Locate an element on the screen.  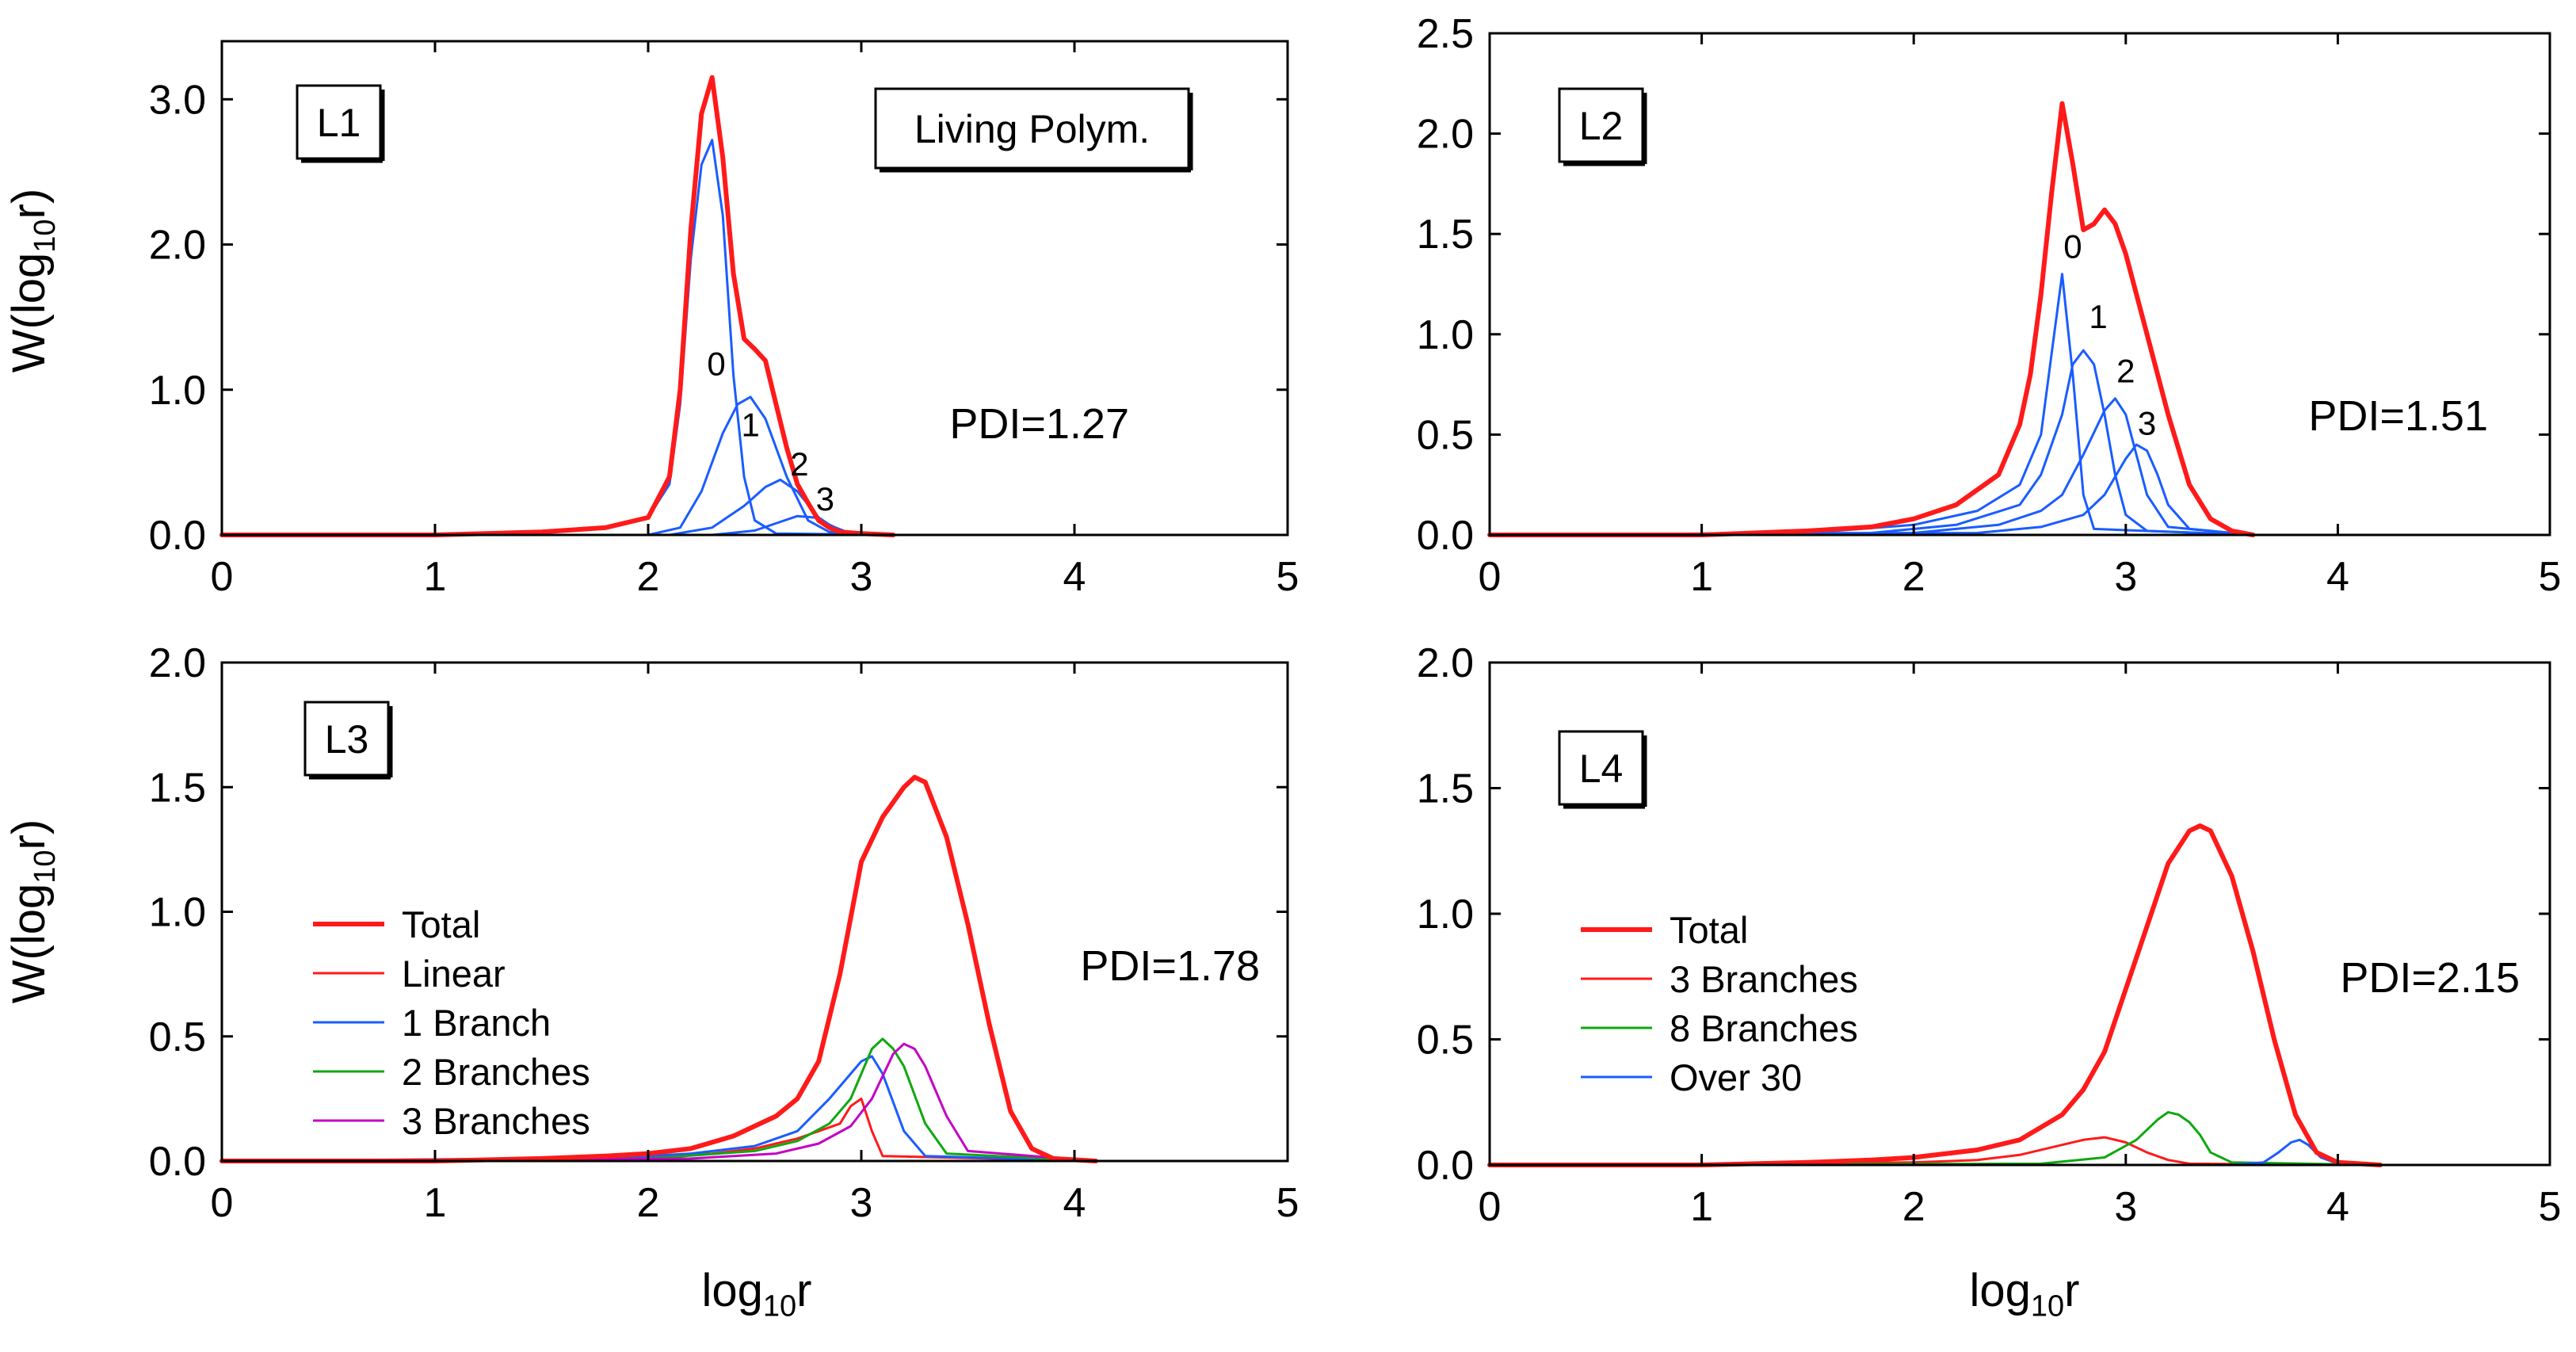
y-tick-label: 1.5 is located at coordinates (177, 788).